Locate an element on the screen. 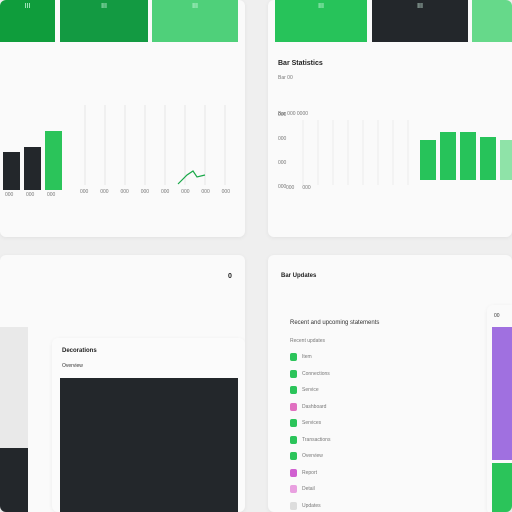 This screenshot has height=512, width=512. inner-card: Decorations Overview is located at coordinates (148, 425).